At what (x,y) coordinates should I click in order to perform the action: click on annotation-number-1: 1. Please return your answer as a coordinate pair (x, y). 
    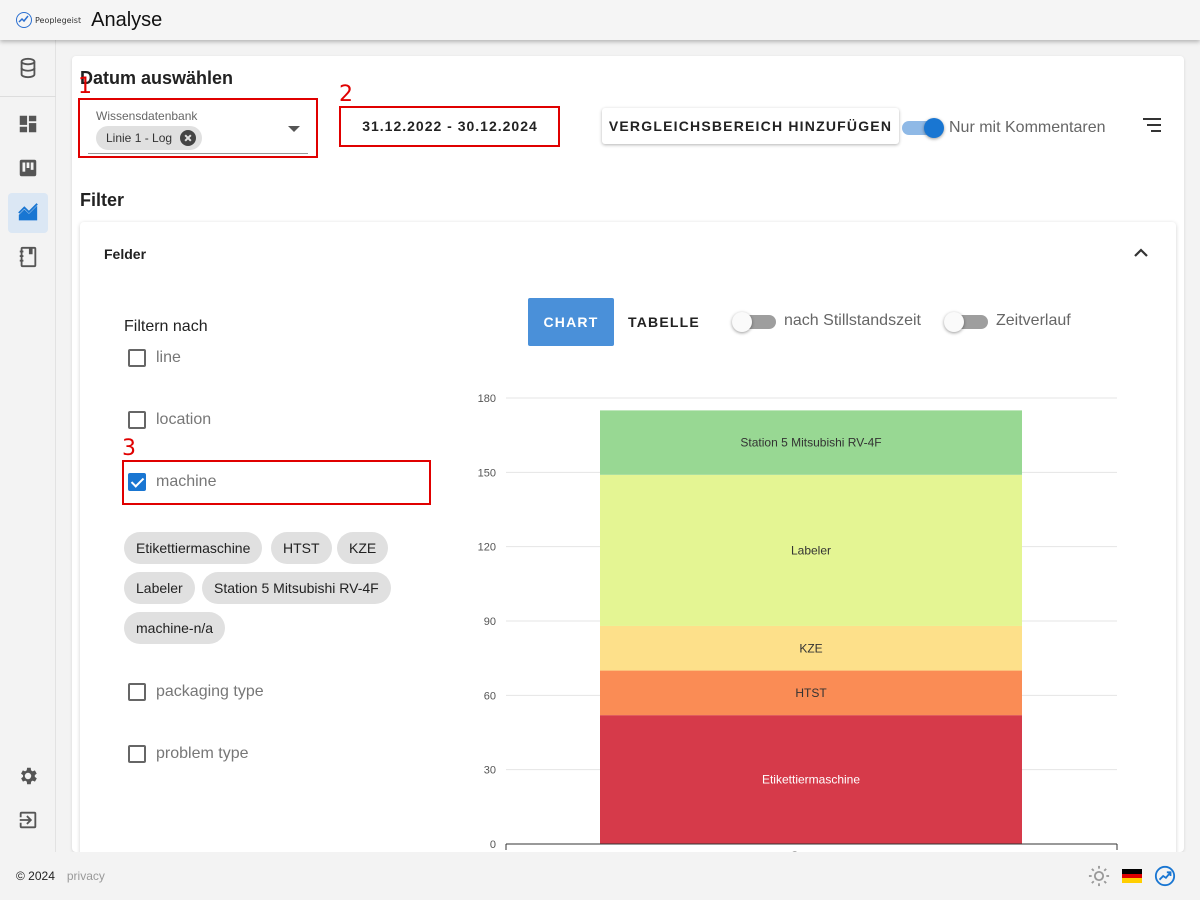
    Looking at the image, I should click on (85, 86).